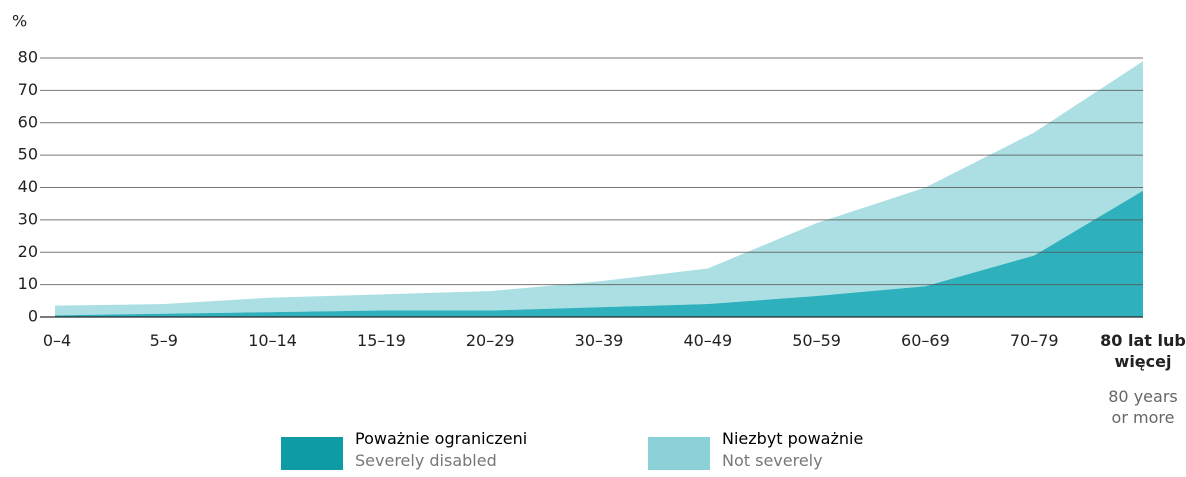 The image size is (1186, 477). Describe the element at coordinates (272, 340) in the screenshot. I see `x-tick-label: 10–14` at that location.